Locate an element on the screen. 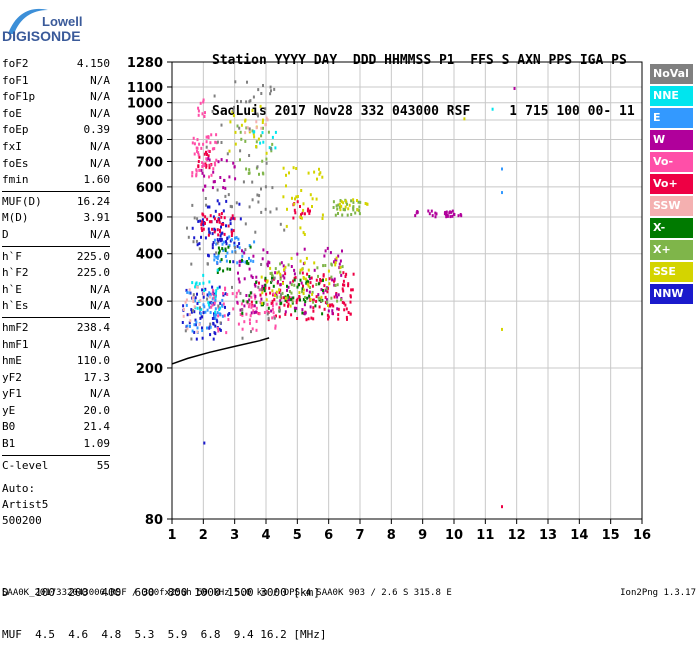 The height and width of the screenshot is (656, 700). param-label: foF2 is located at coordinates (15, 63).